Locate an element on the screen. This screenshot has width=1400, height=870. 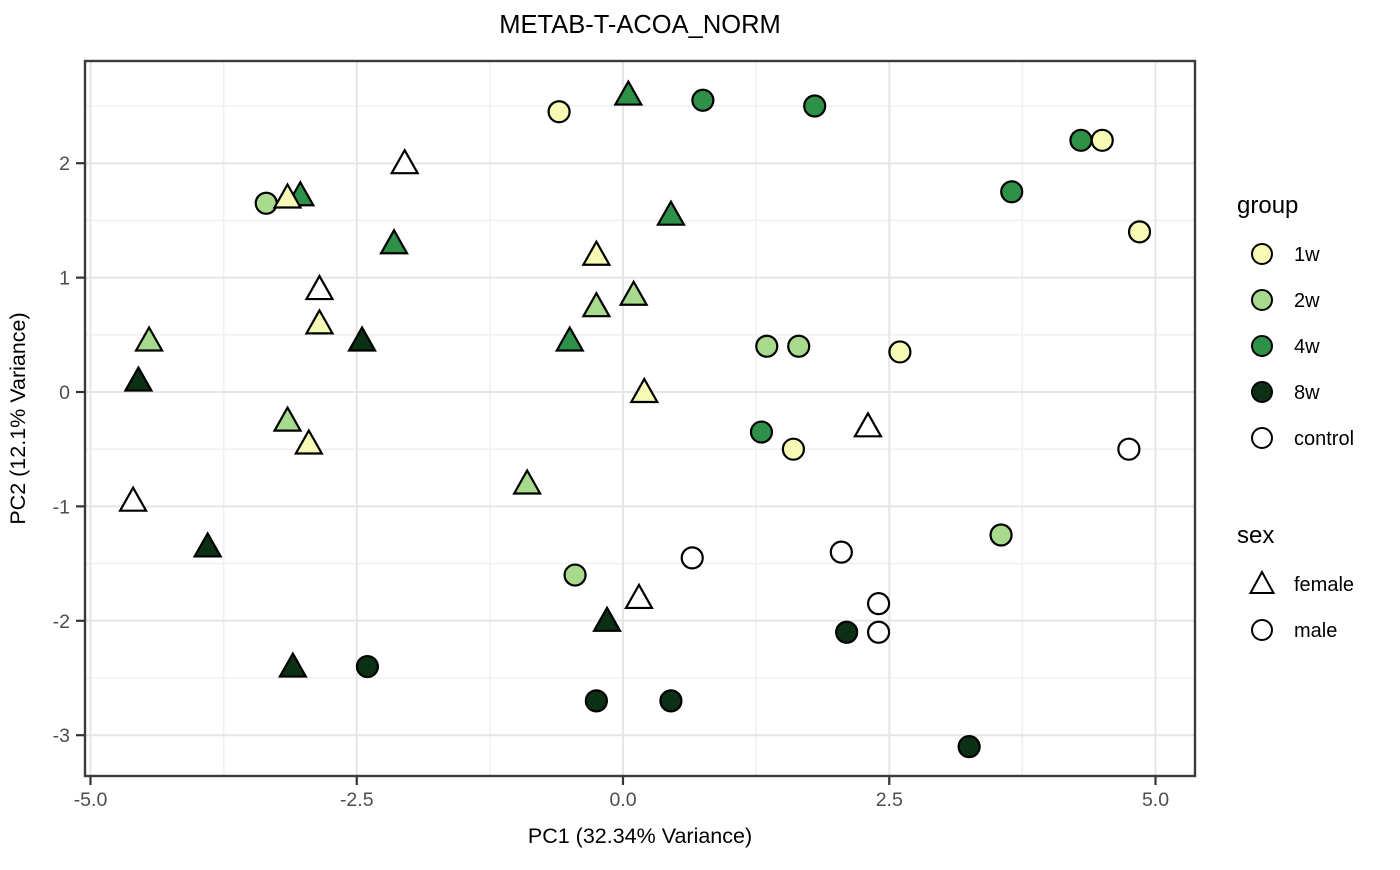
y-tick-label: -2 is located at coordinates (61, 622).